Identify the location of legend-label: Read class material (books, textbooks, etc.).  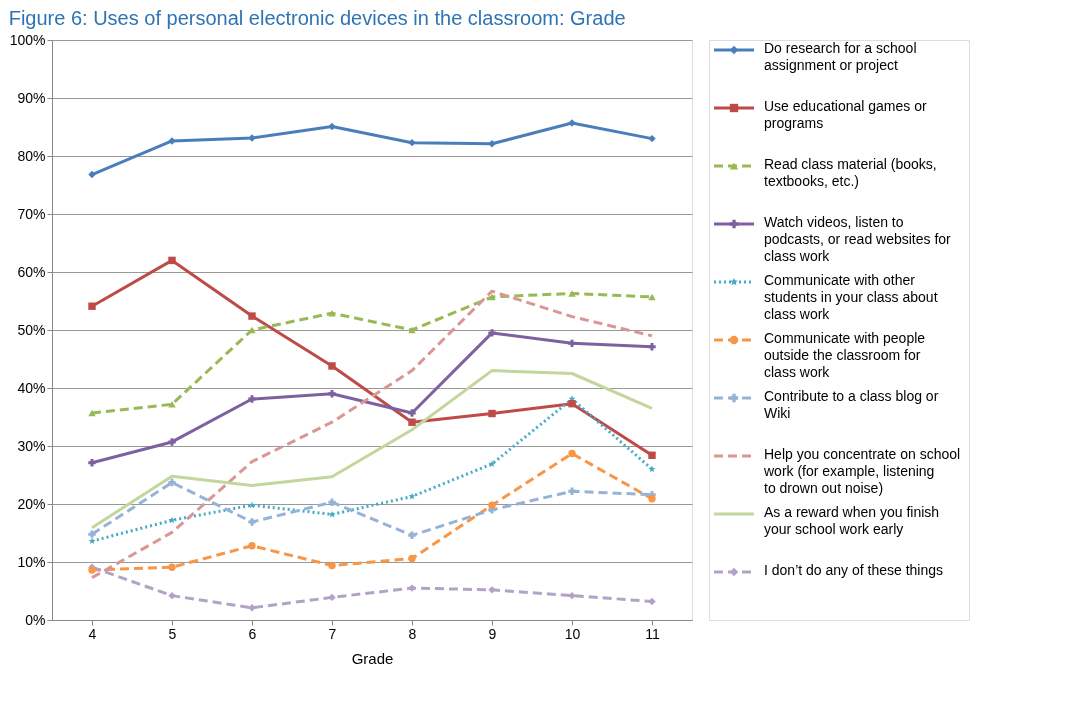
(850, 172).